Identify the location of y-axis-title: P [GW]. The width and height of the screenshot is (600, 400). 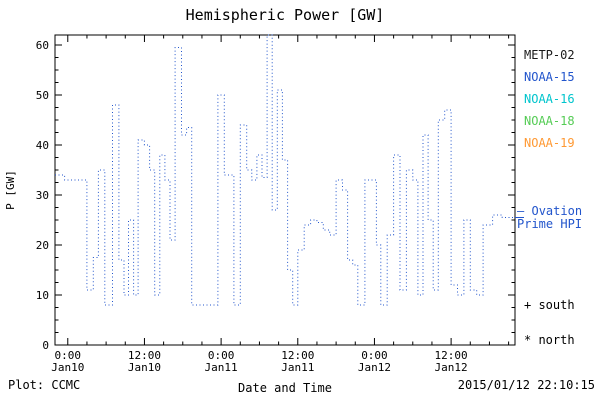
(10, 190).